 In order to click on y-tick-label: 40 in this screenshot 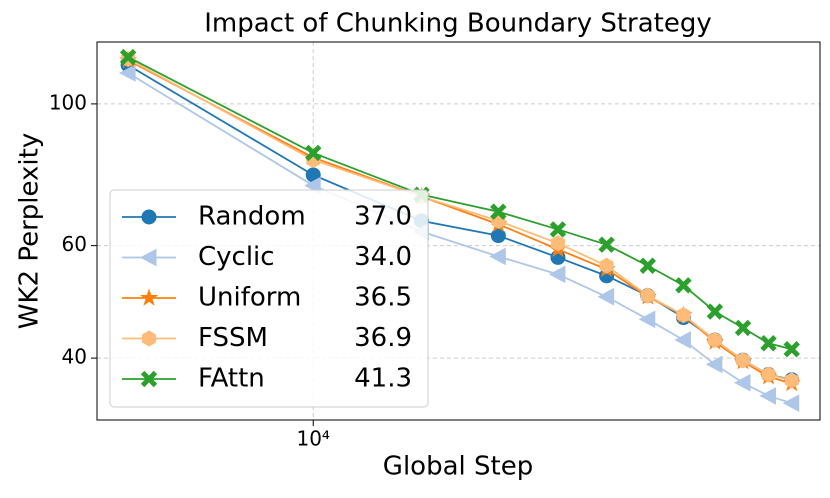, I will do `click(74, 357)`.